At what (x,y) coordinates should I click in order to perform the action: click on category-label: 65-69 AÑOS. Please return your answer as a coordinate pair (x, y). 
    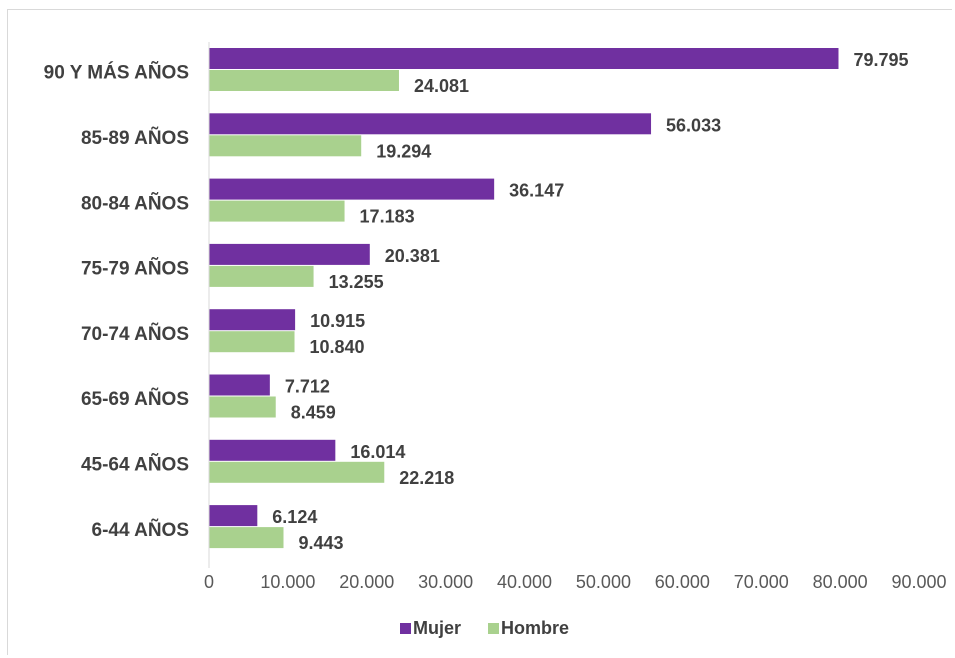
    Looking at the image, I should click on (135, 399).